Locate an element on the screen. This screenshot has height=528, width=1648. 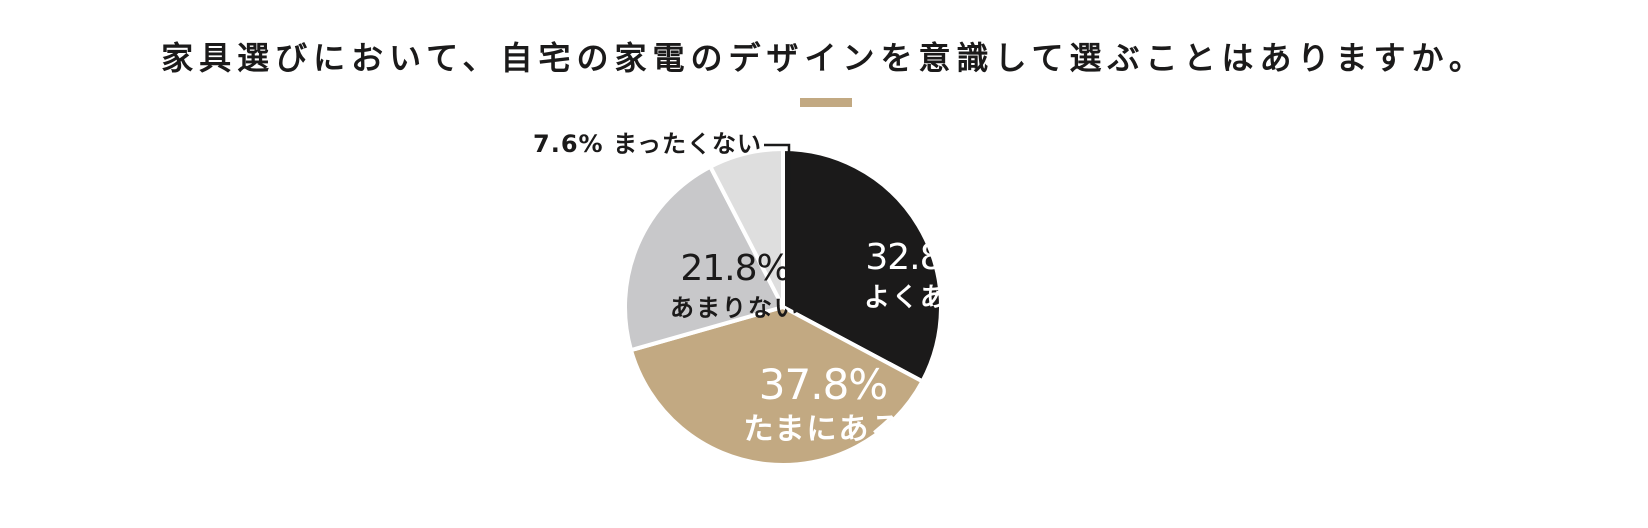
slice-label-tamaniaru: 37.8% たまにある is located at coordinates (823, 405).